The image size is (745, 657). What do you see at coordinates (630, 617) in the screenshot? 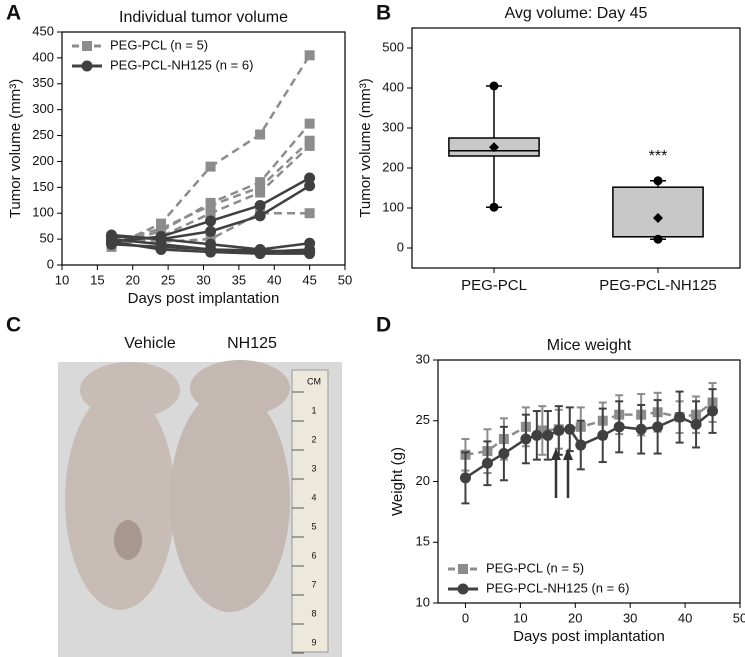
I see `x-tick-label: 30` at bounding box center [630, 617].